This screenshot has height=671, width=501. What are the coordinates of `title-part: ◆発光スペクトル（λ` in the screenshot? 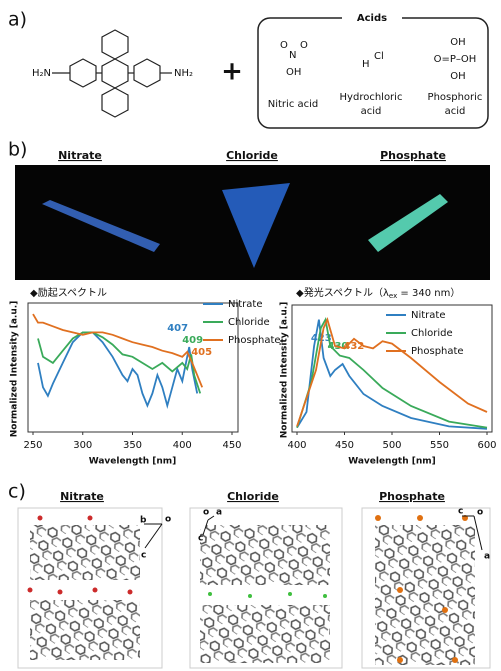 It's located at (342, 292).